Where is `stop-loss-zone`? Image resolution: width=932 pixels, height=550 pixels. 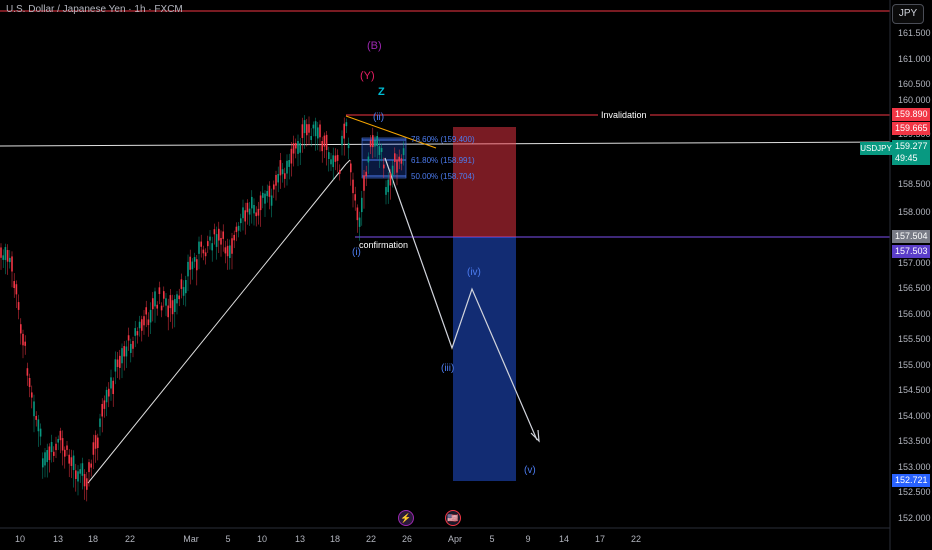 stop-loss-zone is located at coordinates (484, 182).